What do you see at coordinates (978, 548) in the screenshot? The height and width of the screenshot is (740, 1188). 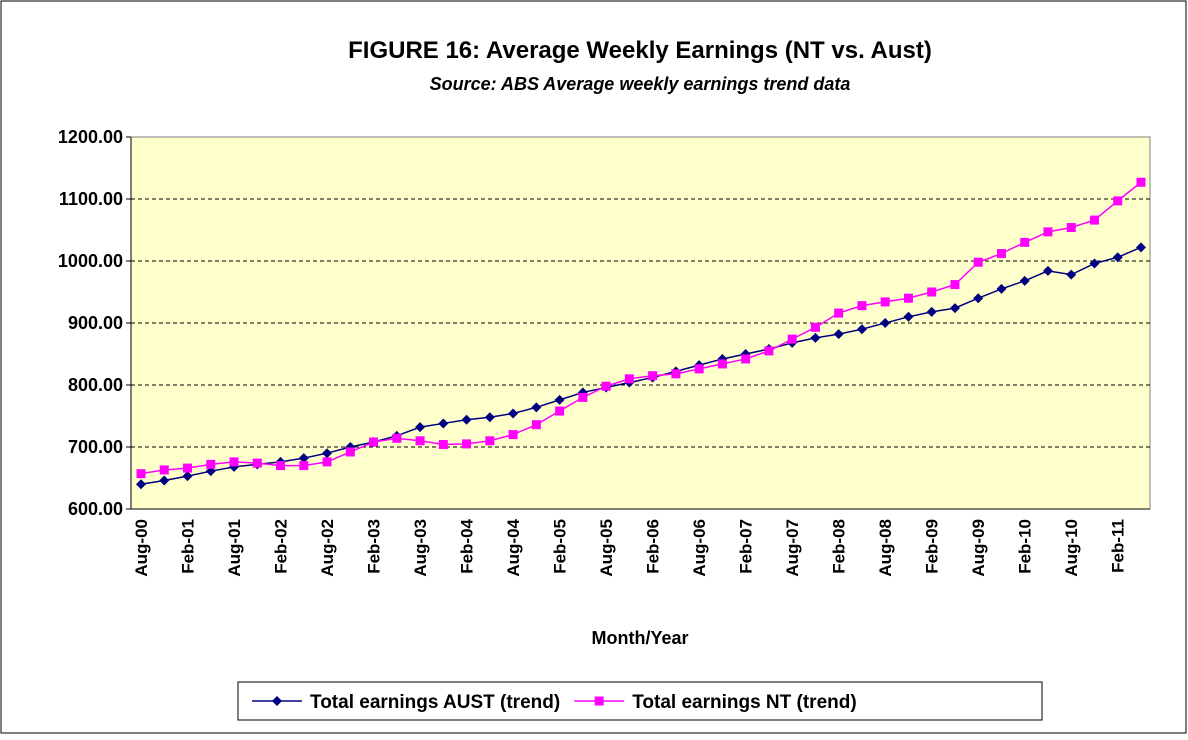 I see `x-tick-label: Aug-09` at bounding box center [978, 548].